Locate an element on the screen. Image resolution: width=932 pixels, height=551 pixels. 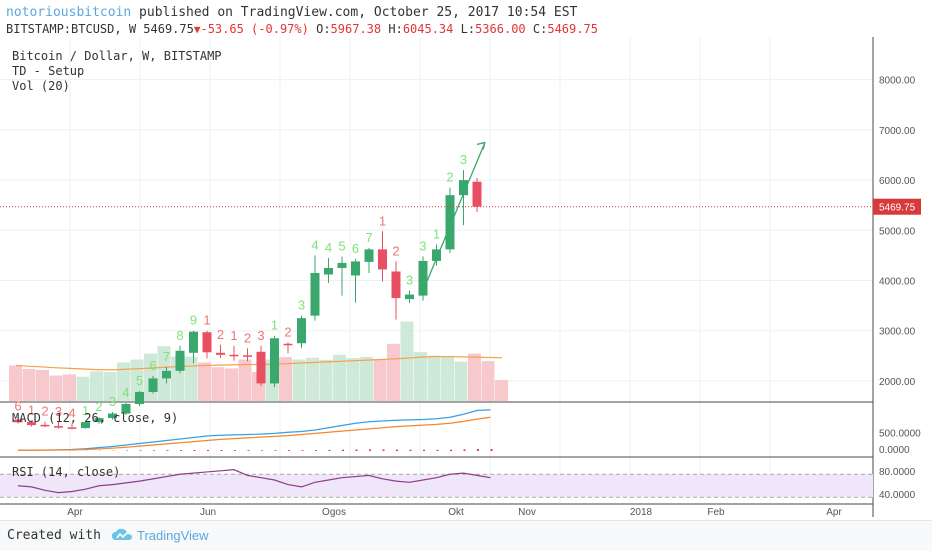
td-setup-label: 5 is located at coordinates (341, 245).